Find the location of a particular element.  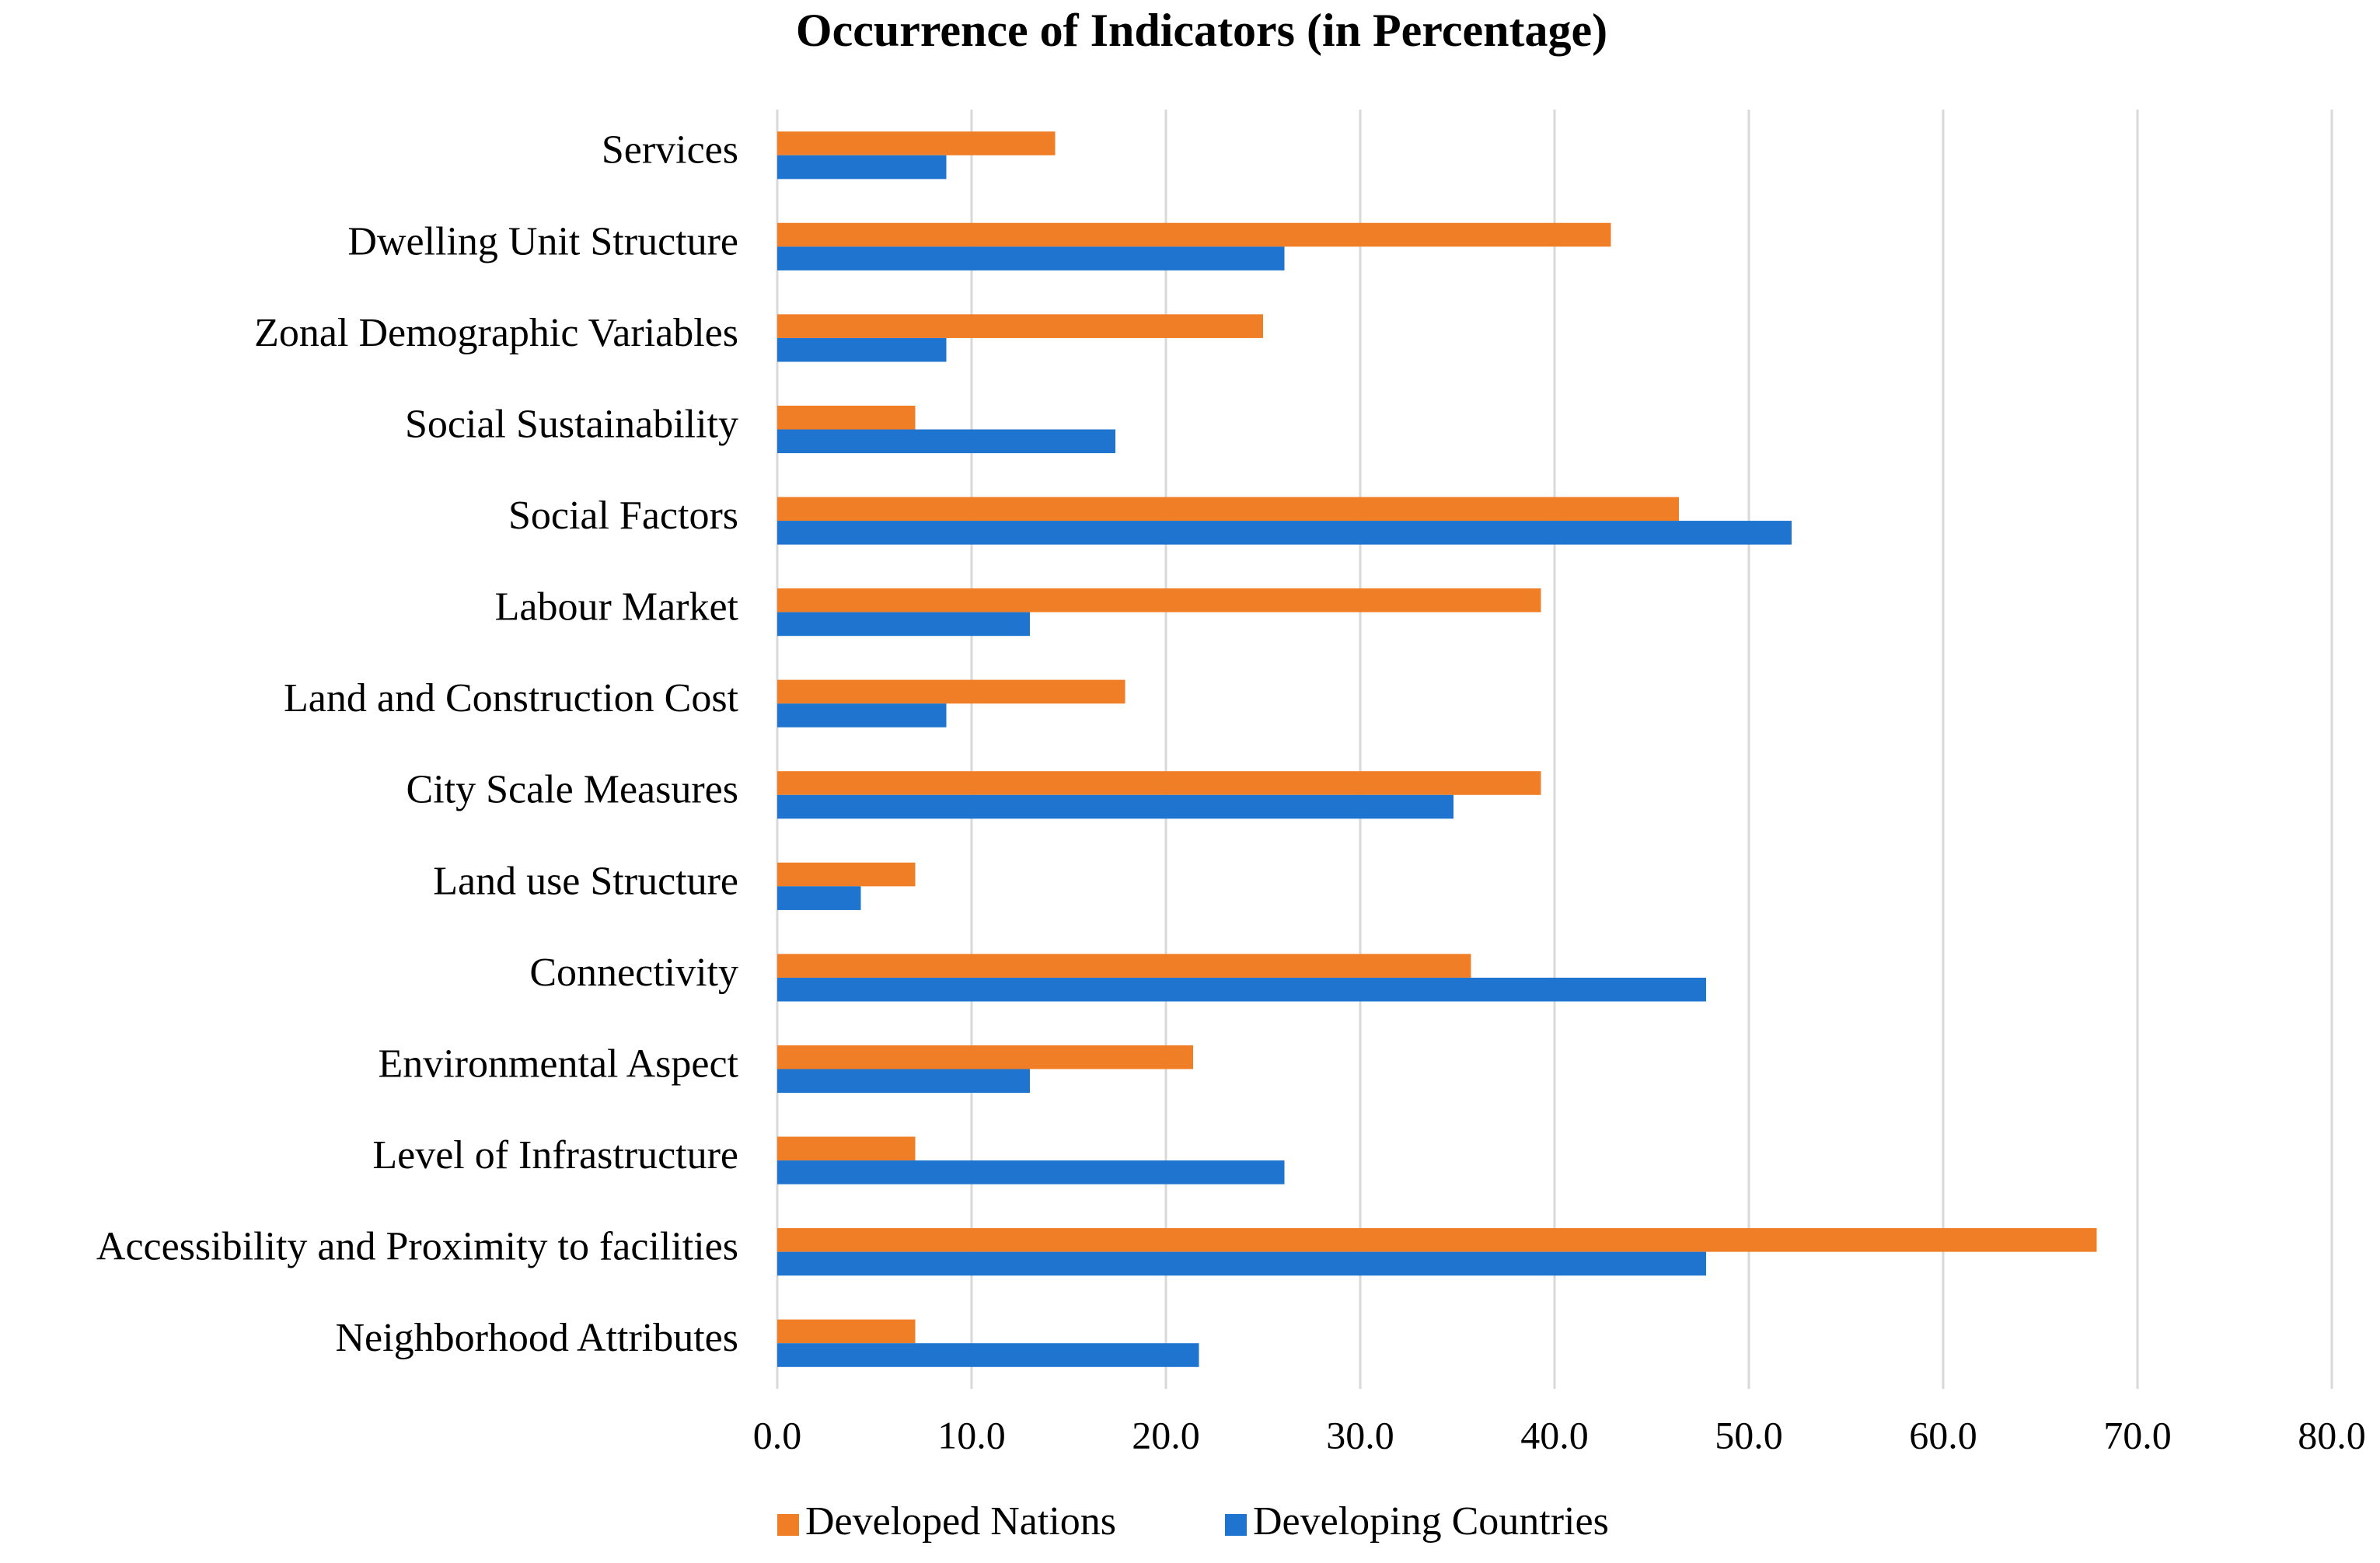

x-tick-label: 60.0 is located at coordinates (1943, 1435).